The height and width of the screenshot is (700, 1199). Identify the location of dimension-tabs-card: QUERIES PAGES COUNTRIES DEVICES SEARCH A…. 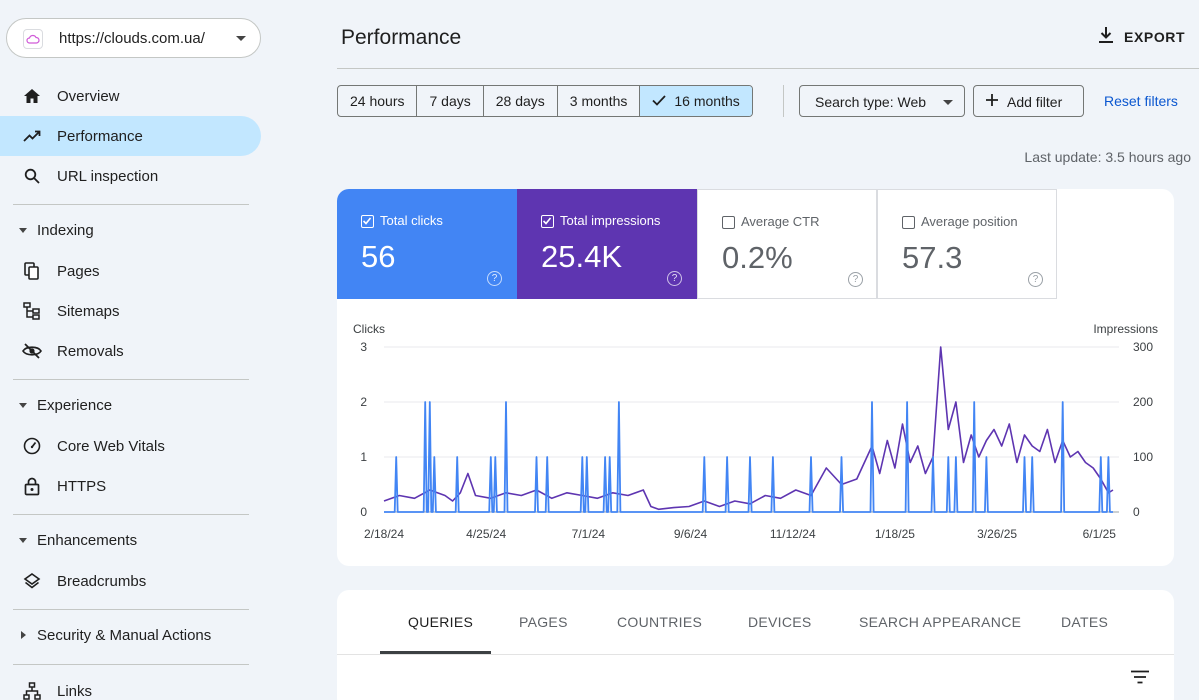
(755, 645).